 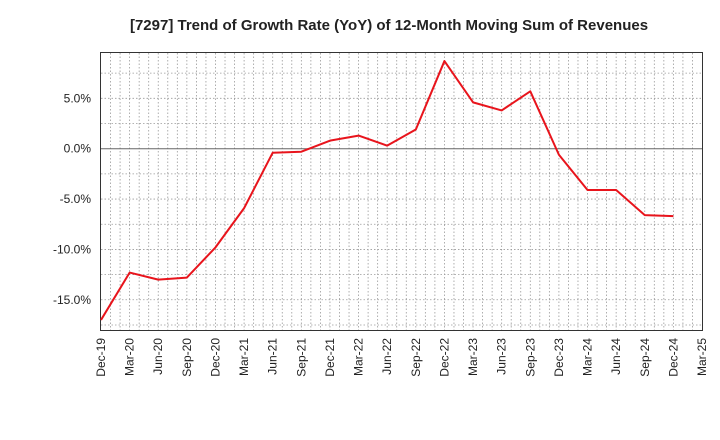 I want to click on x-tick-label: Sep-24, so click(x=645, y=357).